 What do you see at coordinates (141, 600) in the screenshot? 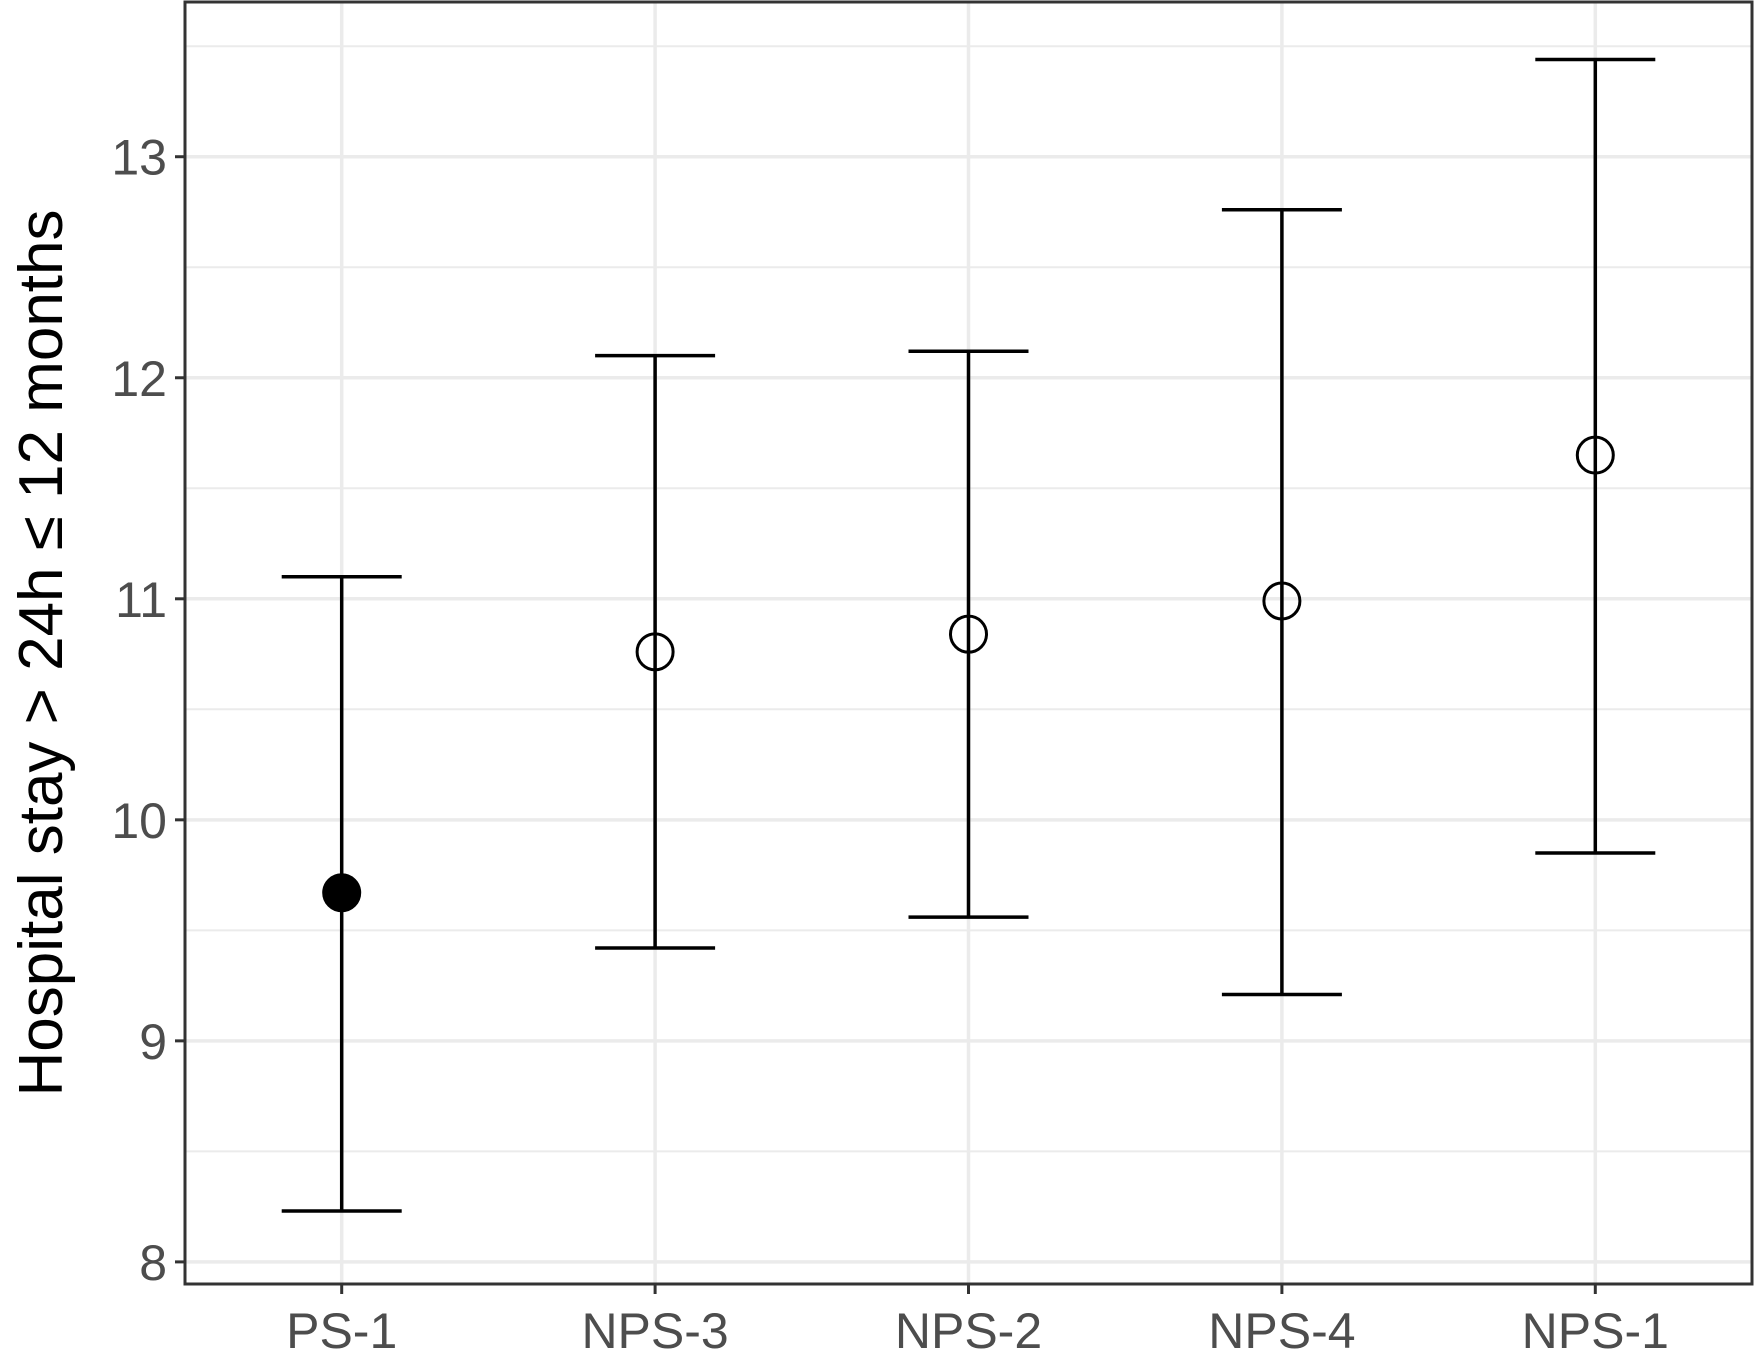
I see `y-tick-label: 11` at bounding box center [141, 600].